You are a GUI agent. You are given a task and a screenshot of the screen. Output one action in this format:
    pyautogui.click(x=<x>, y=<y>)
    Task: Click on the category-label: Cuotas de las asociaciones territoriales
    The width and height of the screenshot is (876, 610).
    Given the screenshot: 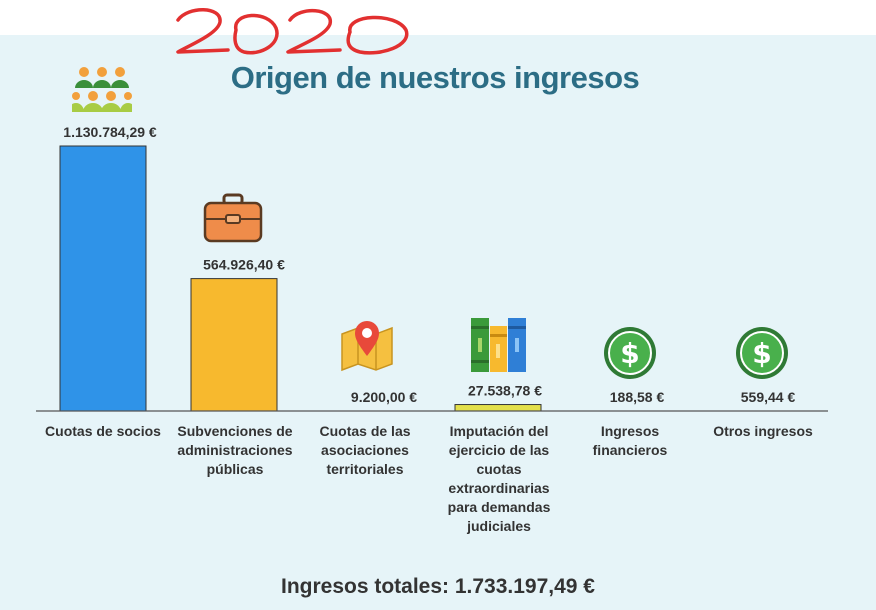 What is the action you would take?
    pyautogui.click(x=365, y=450)
    